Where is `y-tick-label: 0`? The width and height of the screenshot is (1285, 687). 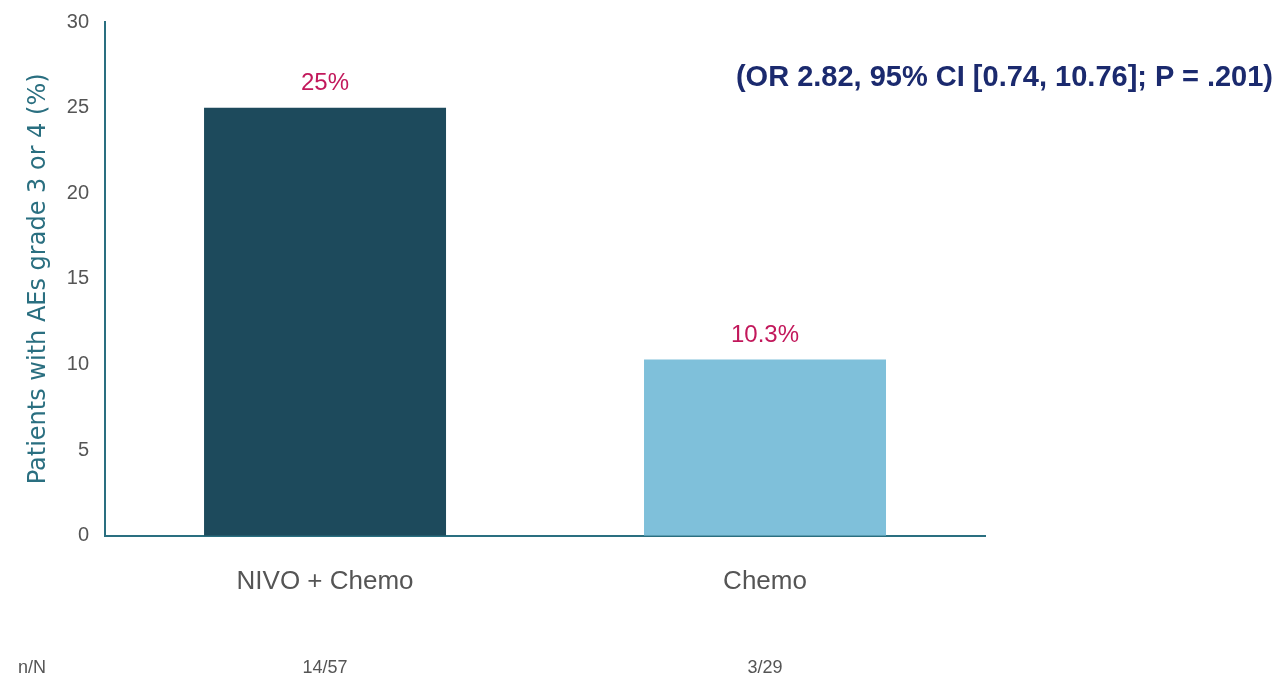 y-tick-label: 0 is located at coordinates (83, 534).